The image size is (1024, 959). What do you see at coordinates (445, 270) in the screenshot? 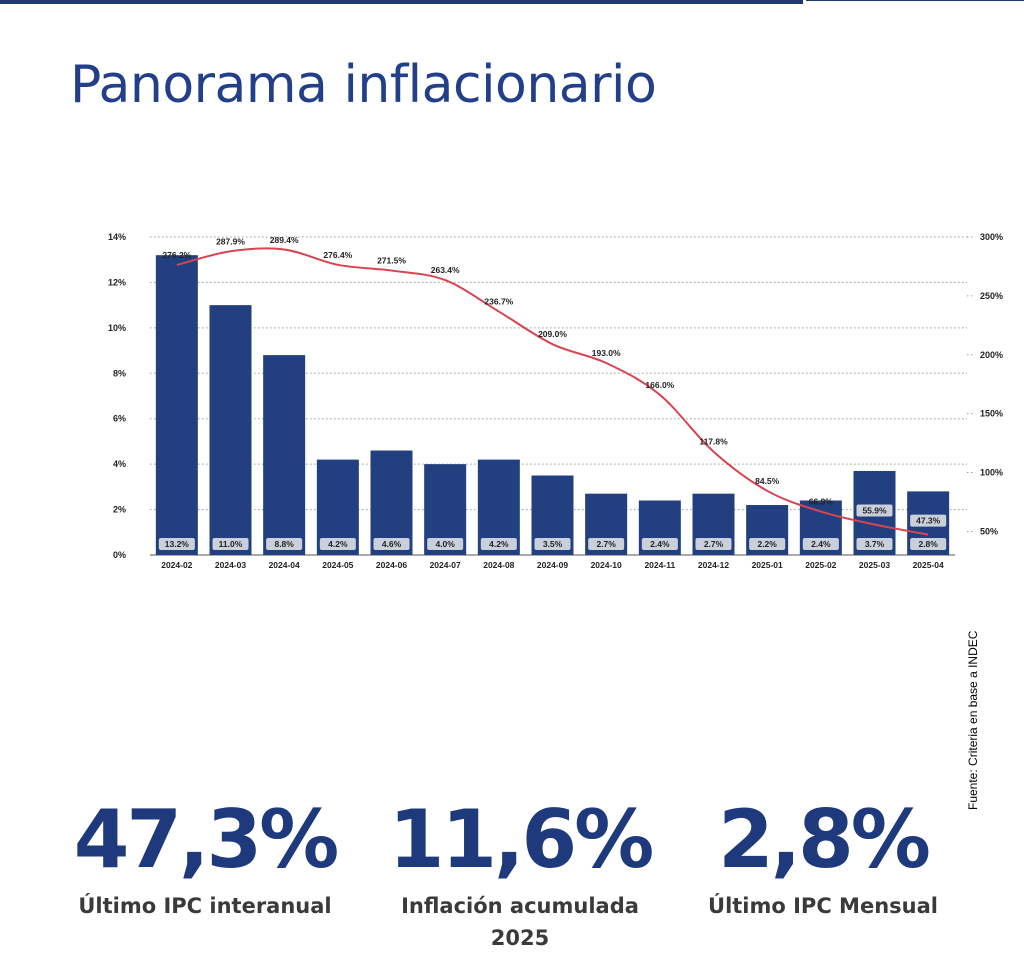
I see `line-value-label: 263.4%` at bounding box center [445, 270].